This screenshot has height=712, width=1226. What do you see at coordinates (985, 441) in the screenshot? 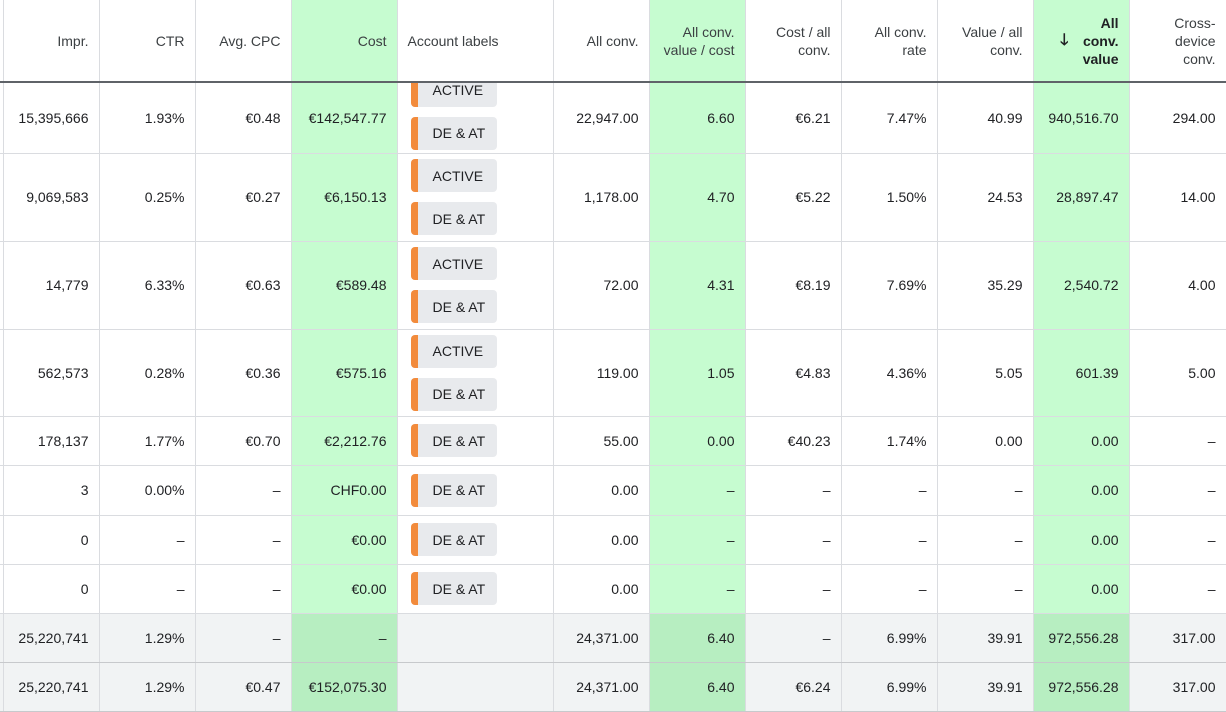
I see `cell-value-all-conv: 0.00` at bounding box center [985, 441].